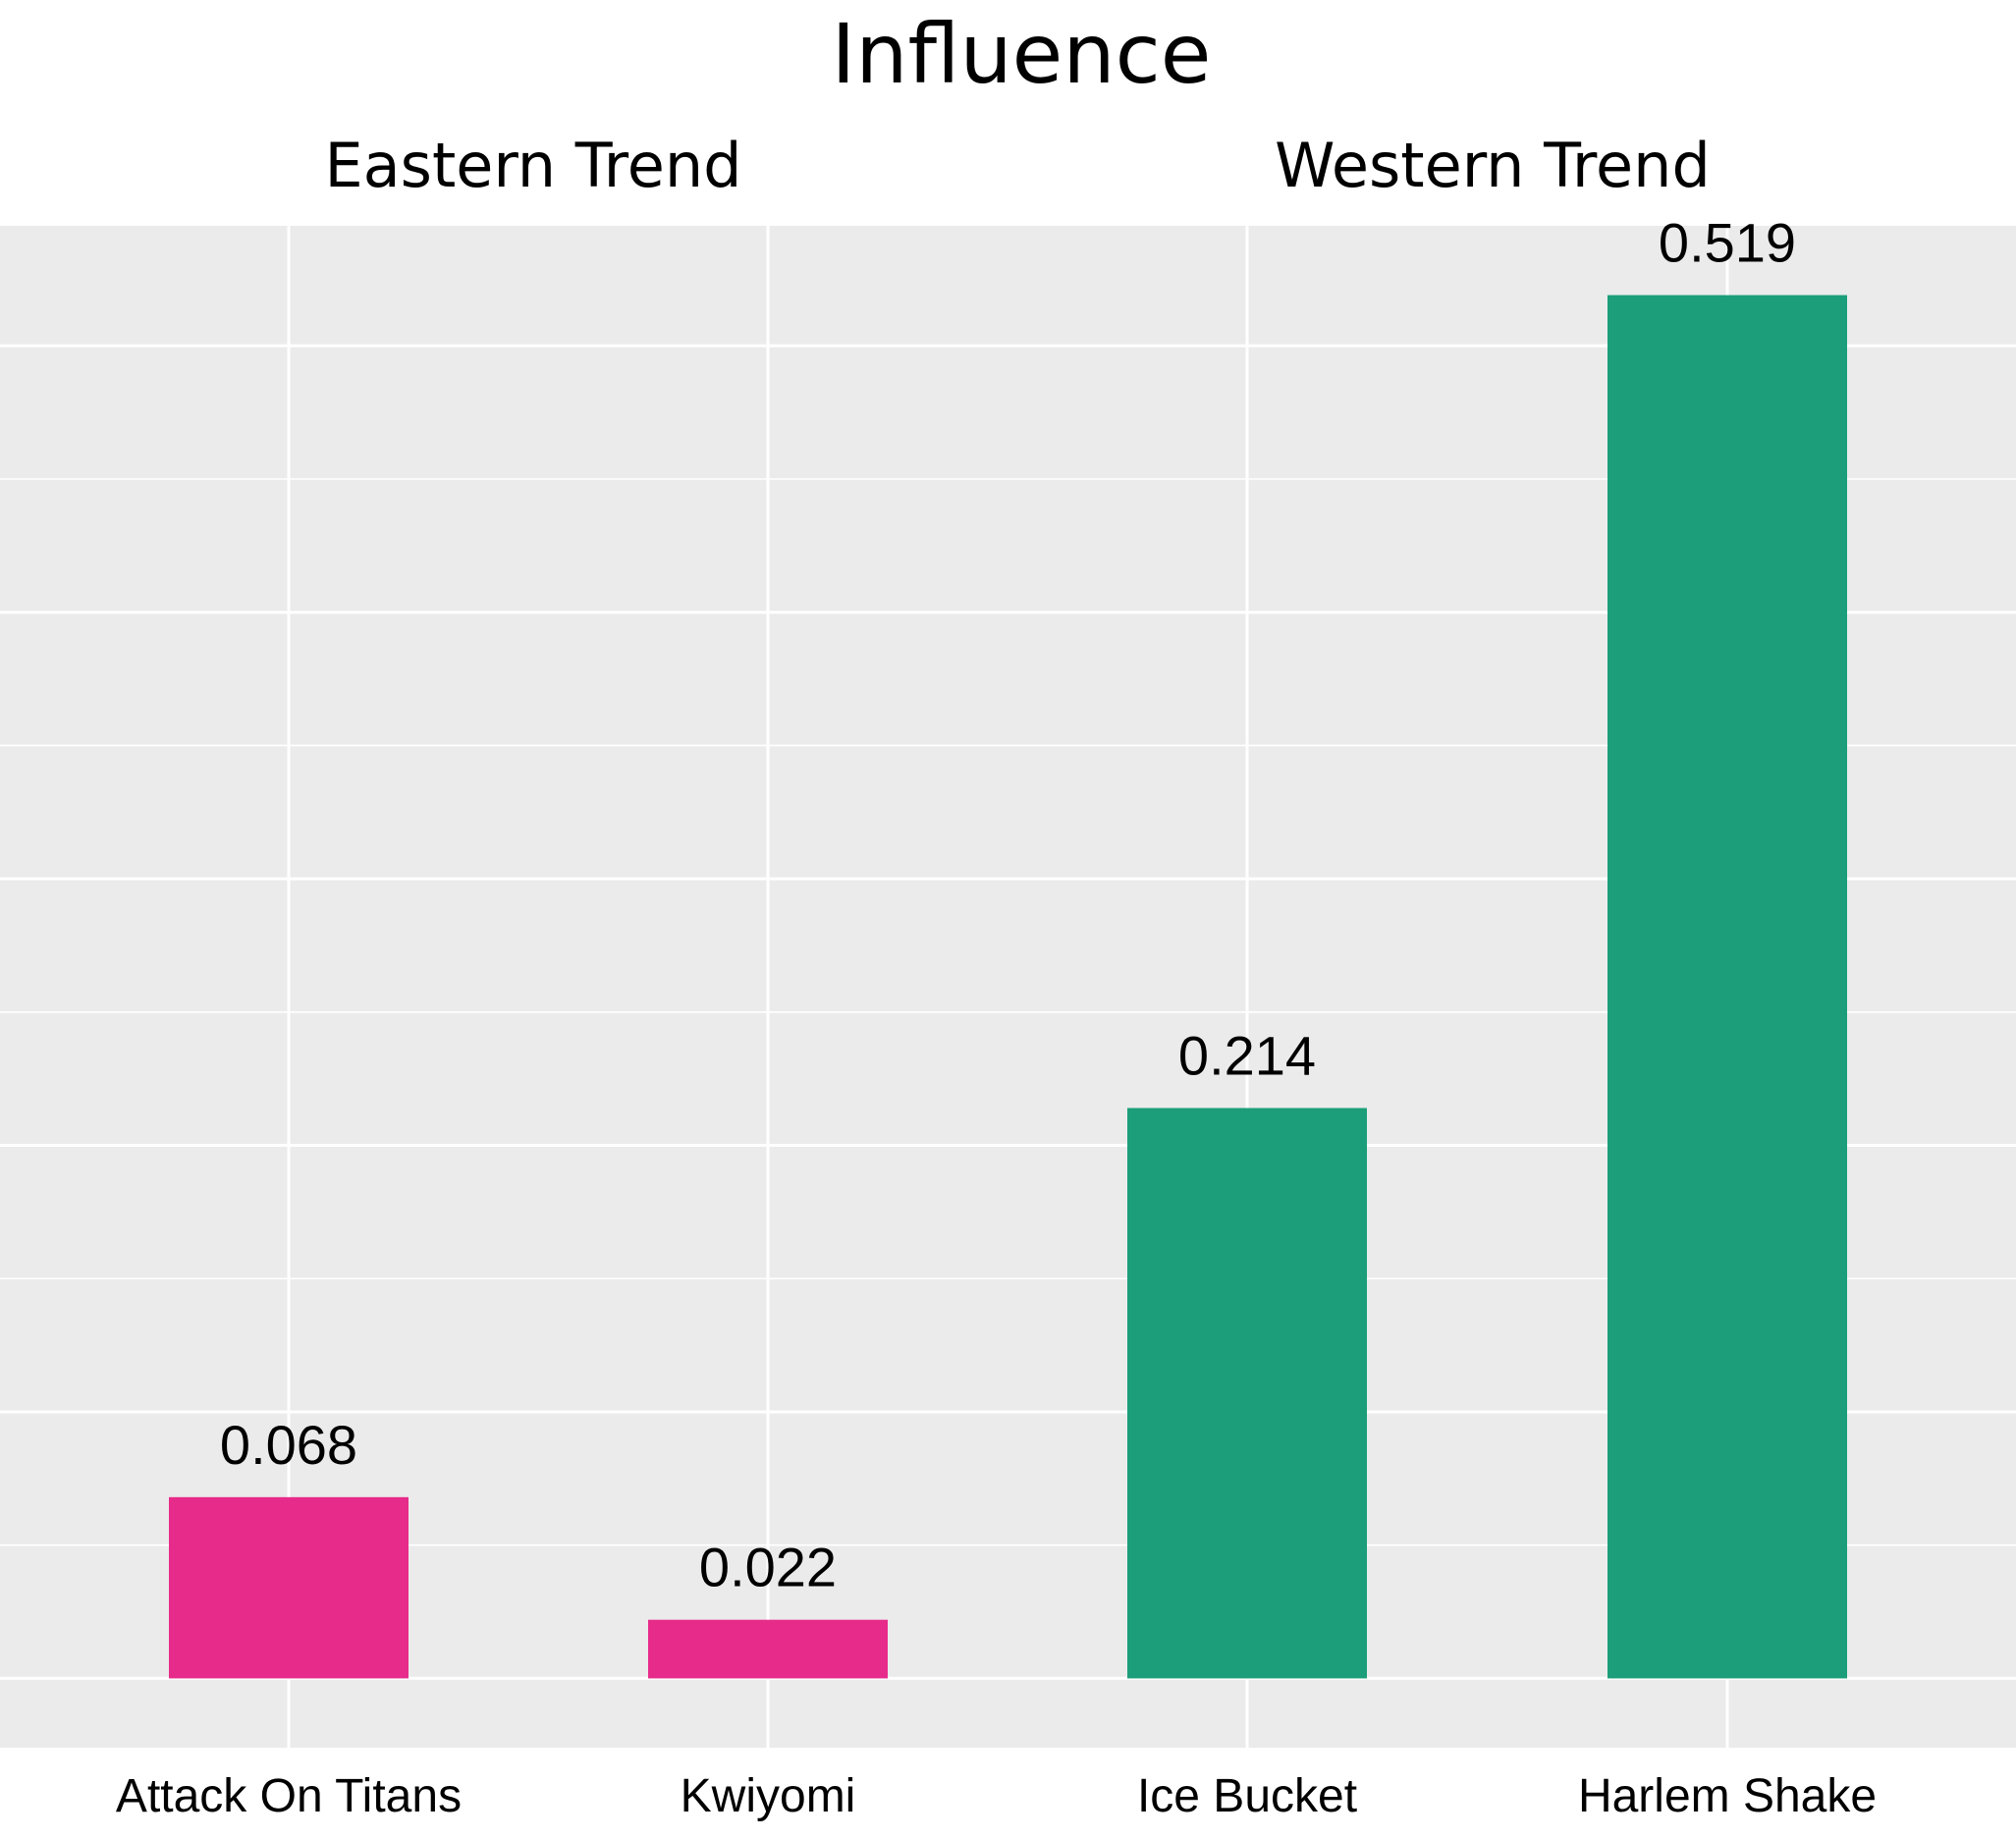  I want to click on data-label: 0.068, so click(289, 1445).